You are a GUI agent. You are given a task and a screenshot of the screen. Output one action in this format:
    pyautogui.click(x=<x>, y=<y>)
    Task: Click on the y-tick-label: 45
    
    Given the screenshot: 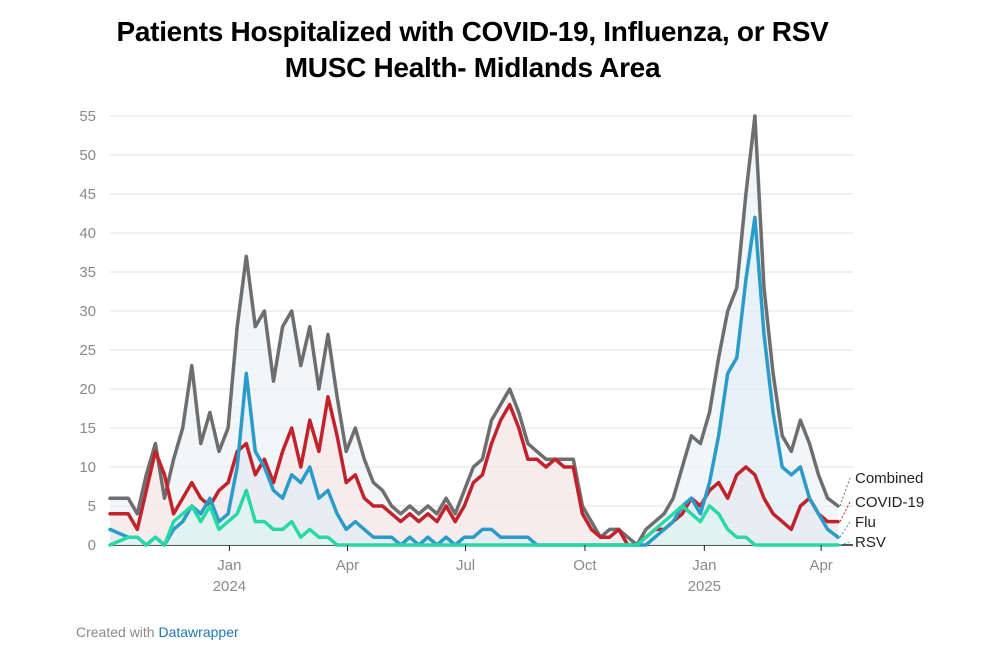 What is the action you would take?
    pyautogui.click(x=87, y=194)
    